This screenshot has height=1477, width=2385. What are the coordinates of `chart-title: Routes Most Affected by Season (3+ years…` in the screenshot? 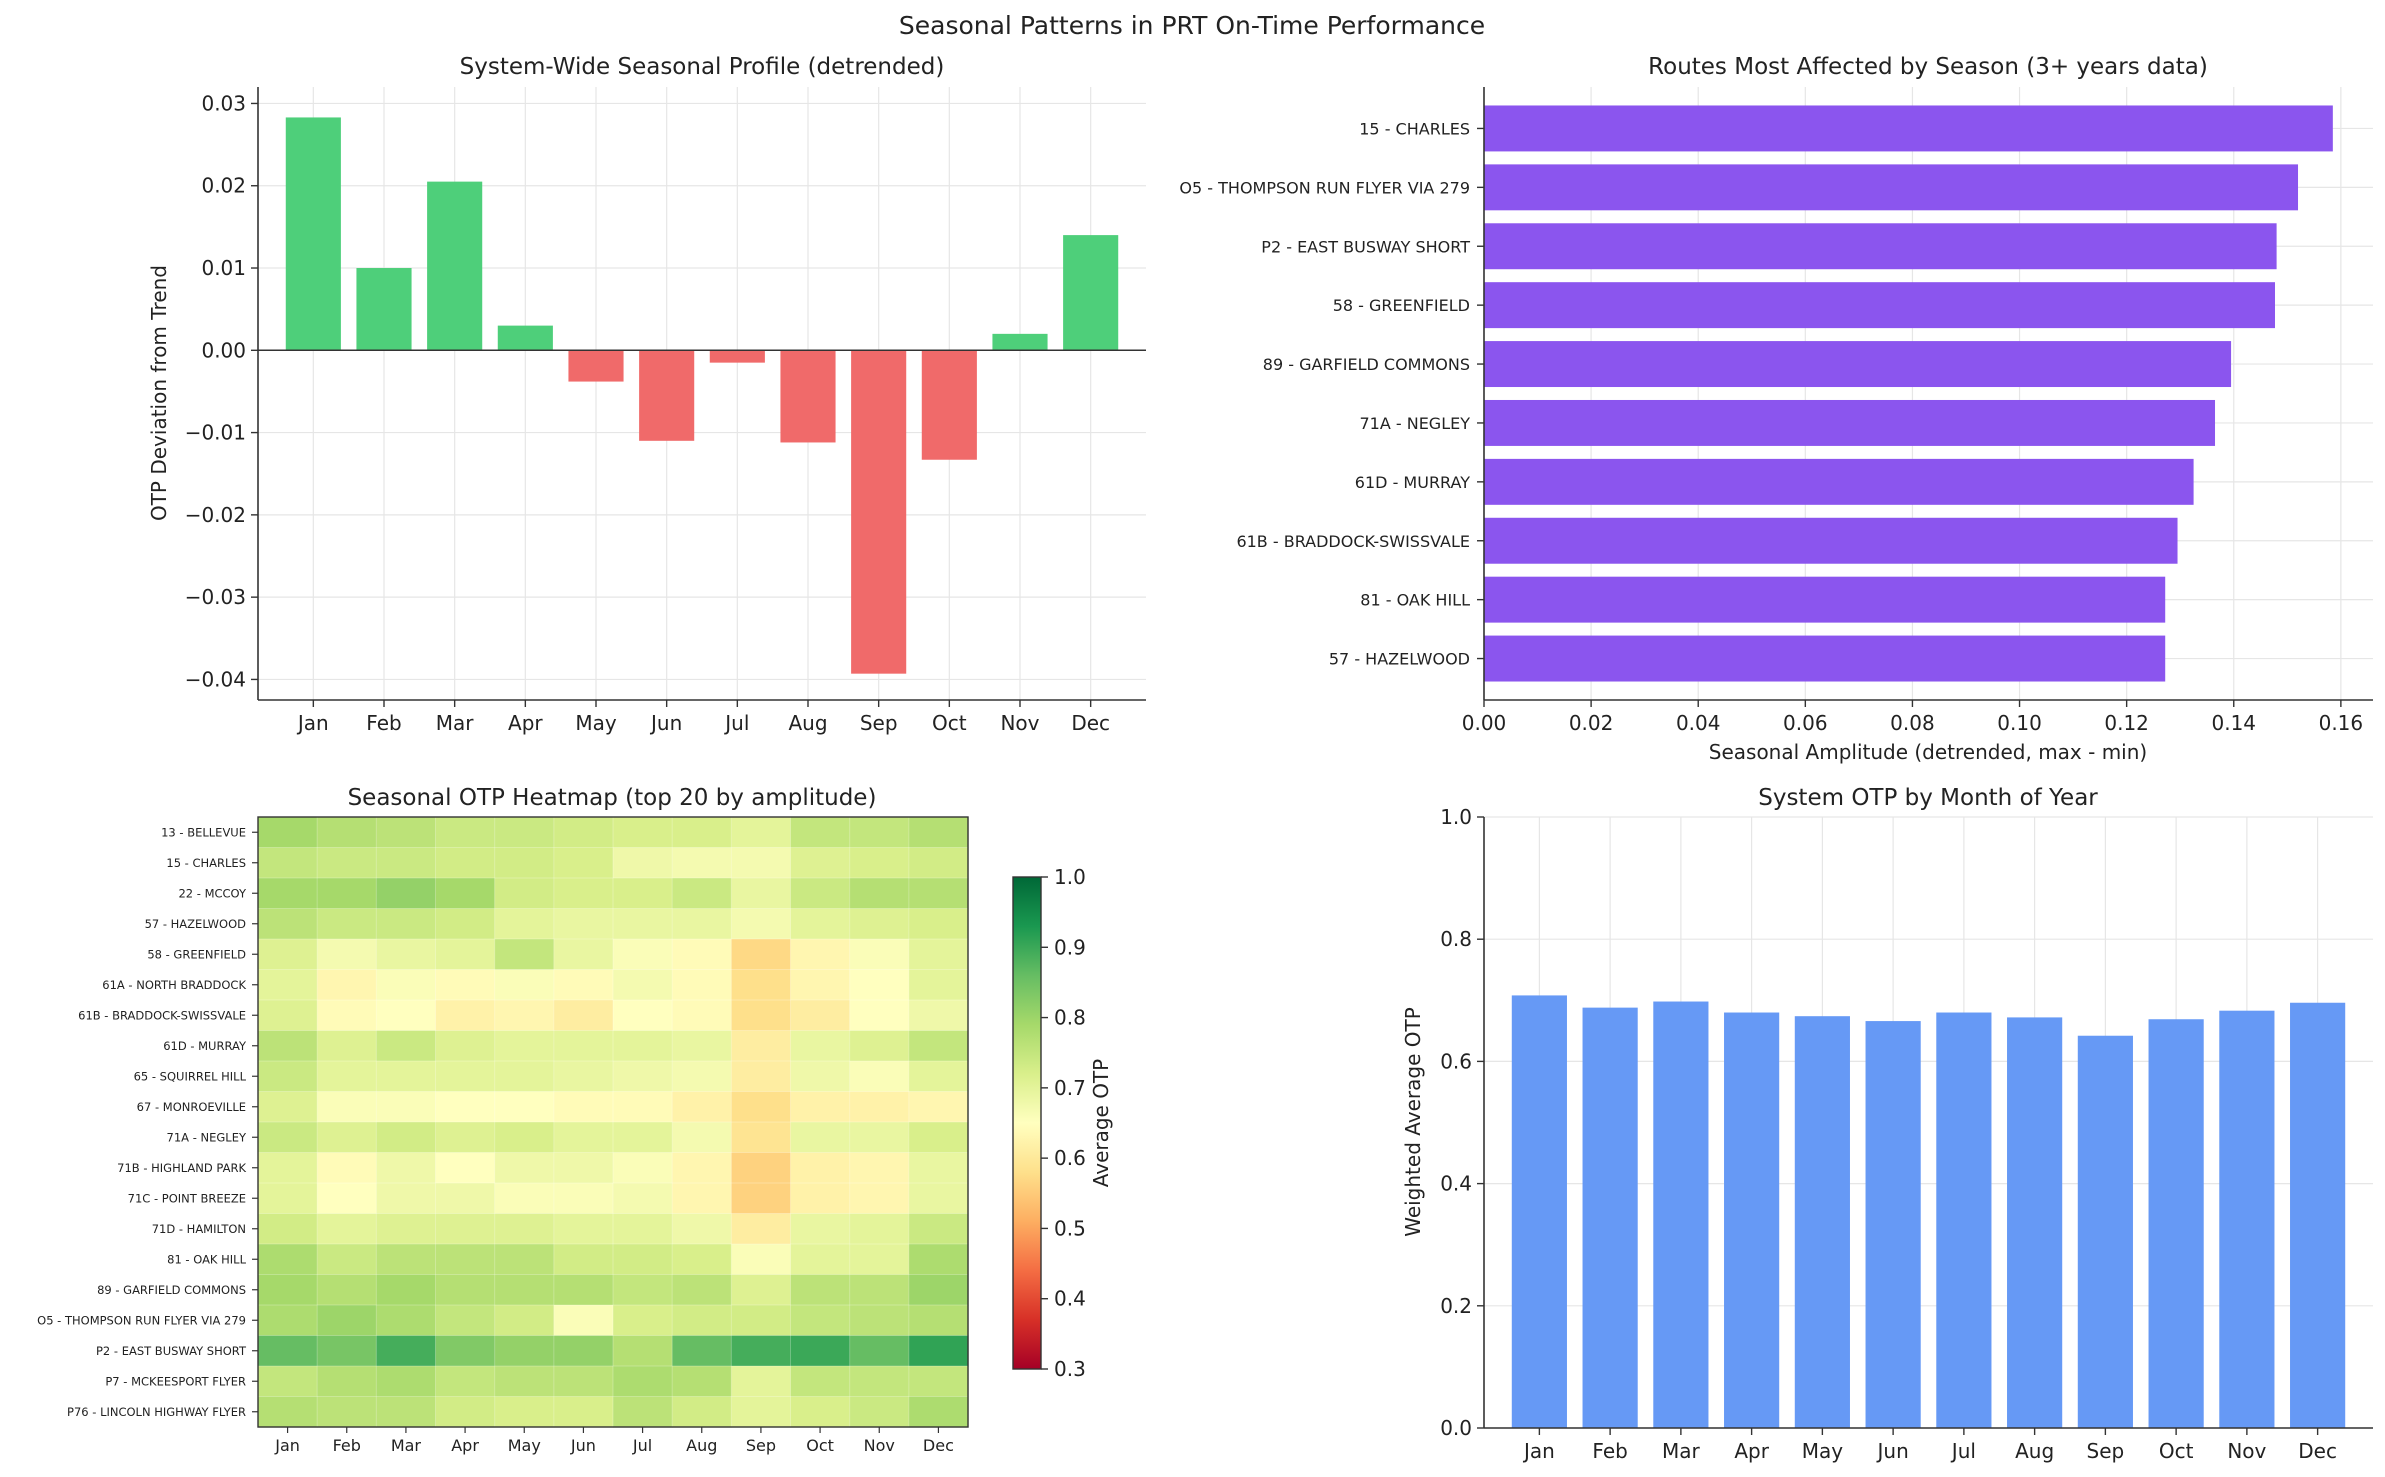 It's located at (1928, 67).